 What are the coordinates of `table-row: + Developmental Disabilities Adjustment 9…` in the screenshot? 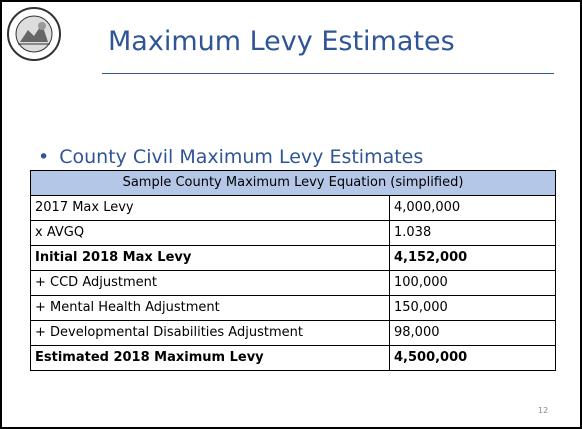 It's located at (293, 333).